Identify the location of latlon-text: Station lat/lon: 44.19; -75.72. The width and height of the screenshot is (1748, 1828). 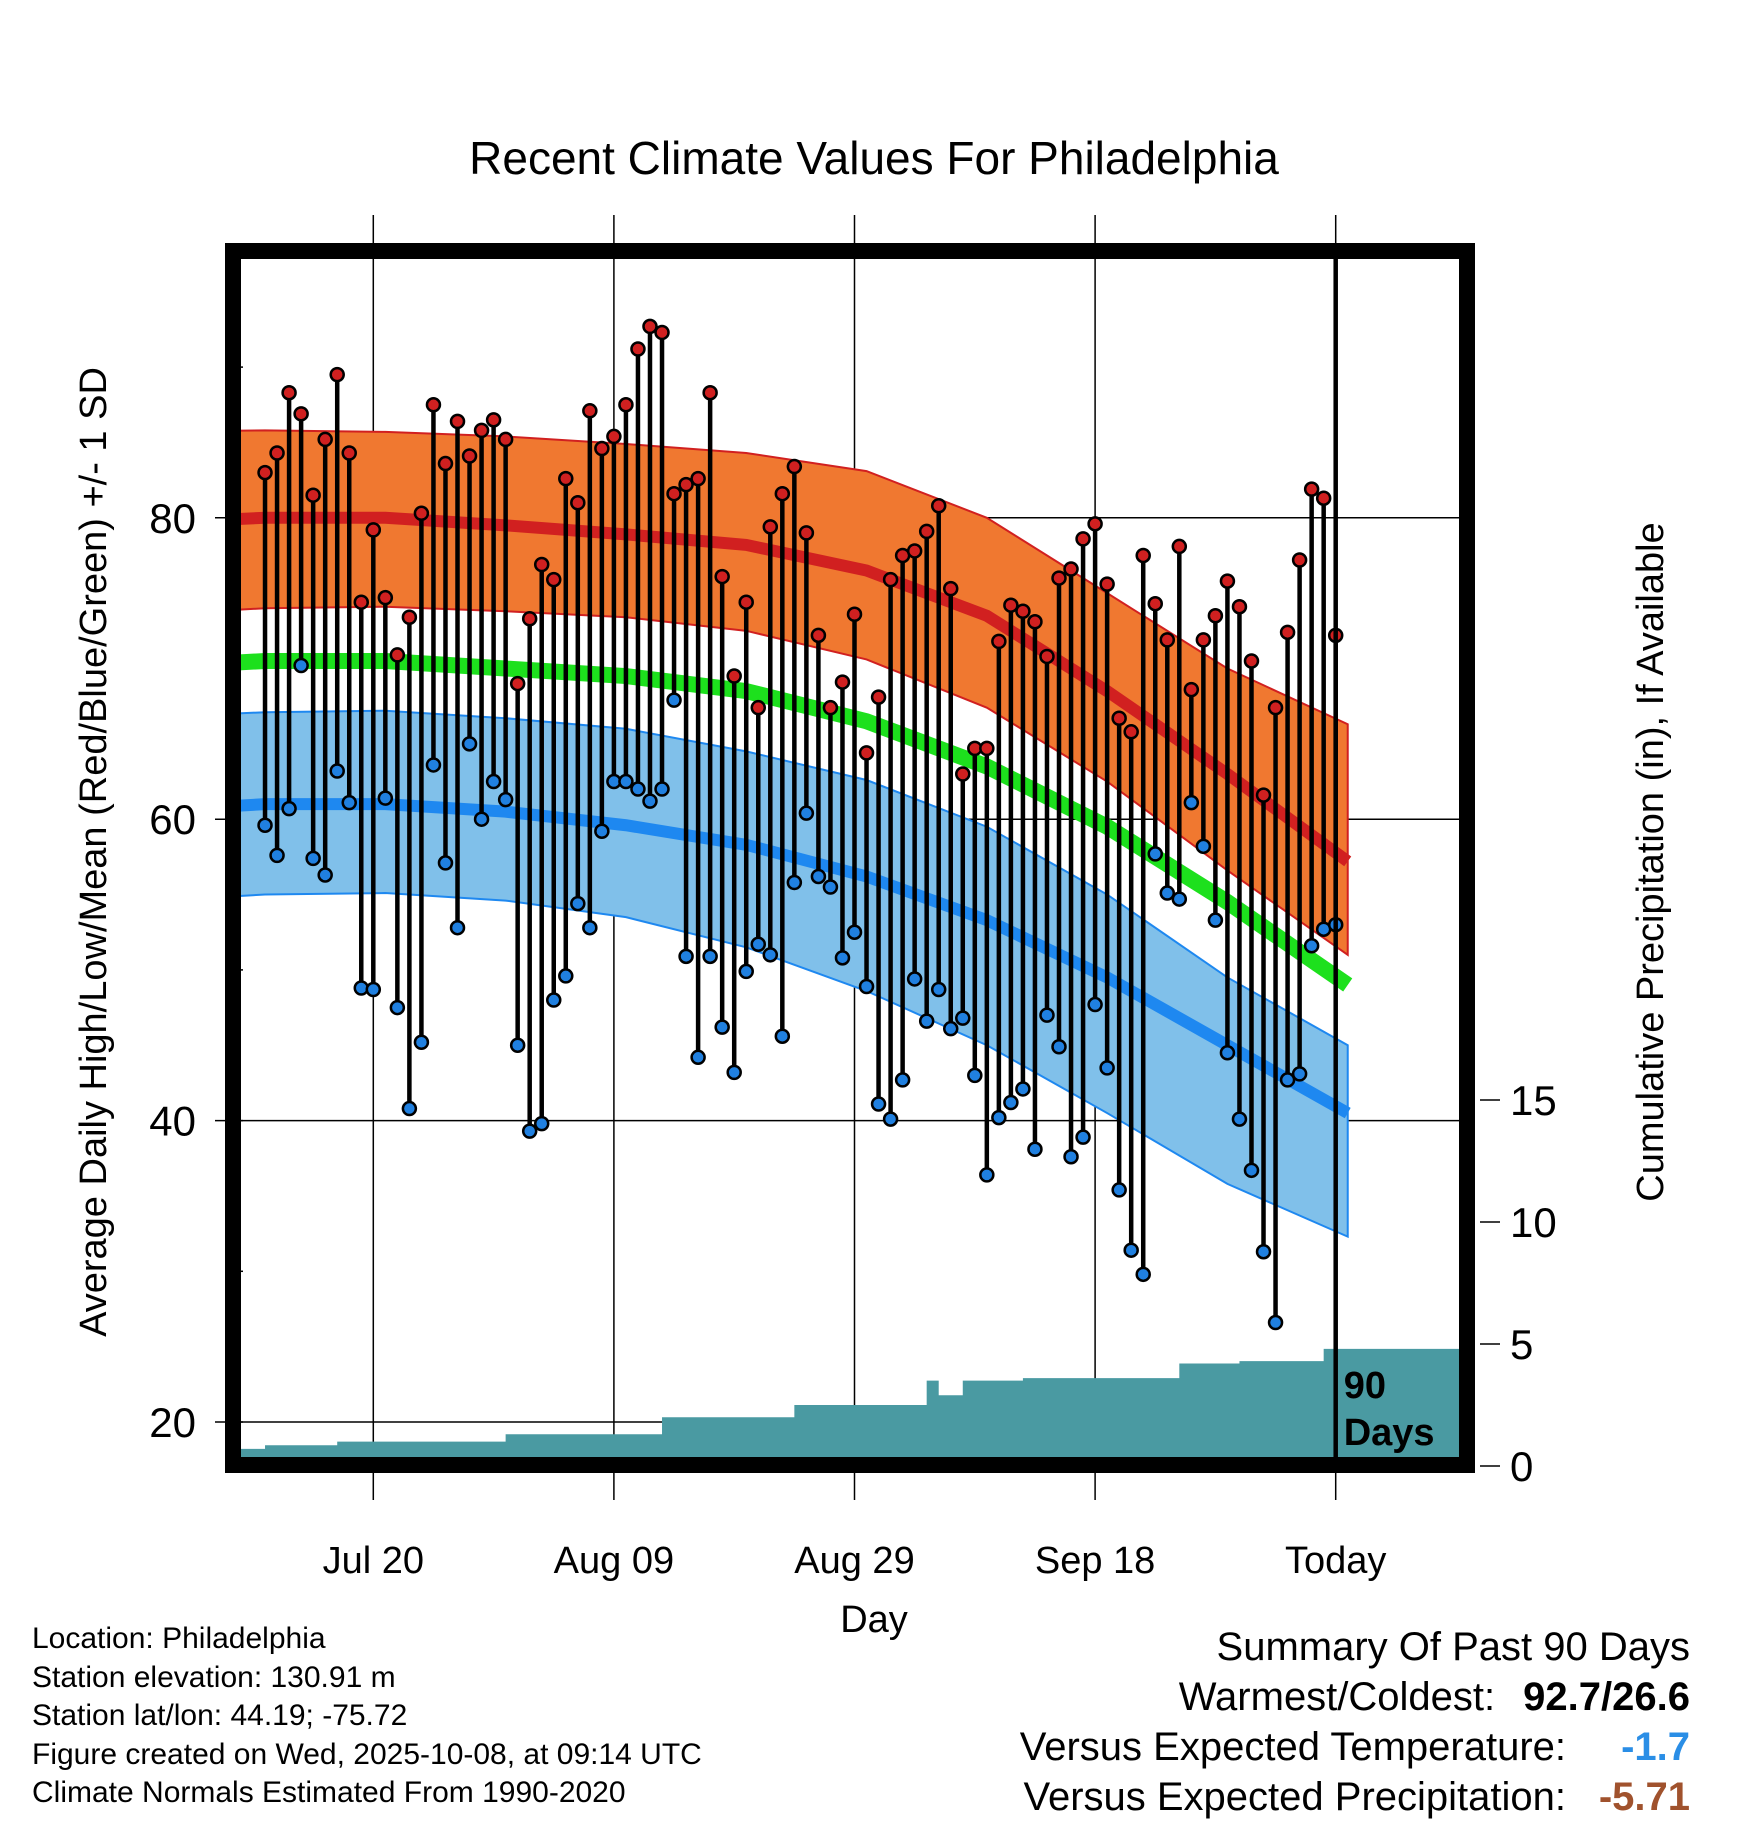
(220, 1715).